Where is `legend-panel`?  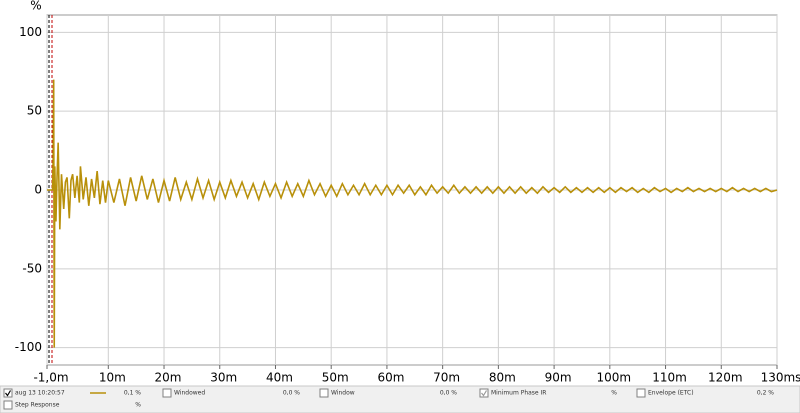 legend-panel is located at coordinates (400, 399).